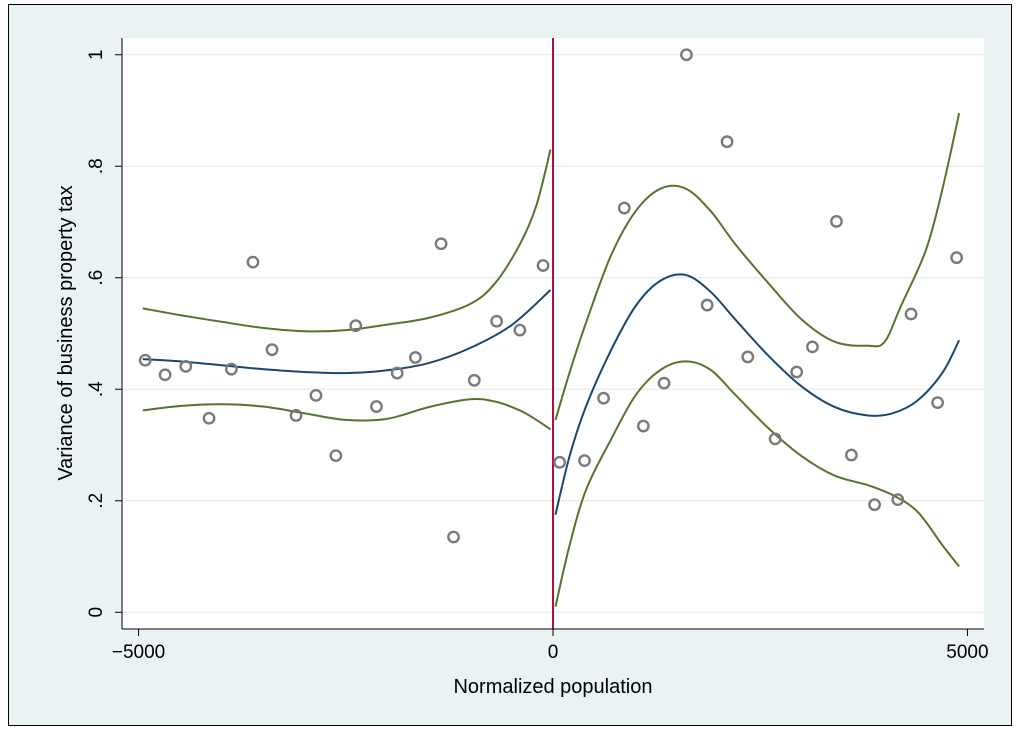 This screenshot has width=1018, height=732. I want to click on y-tick-label: .4, so click(96, 389).